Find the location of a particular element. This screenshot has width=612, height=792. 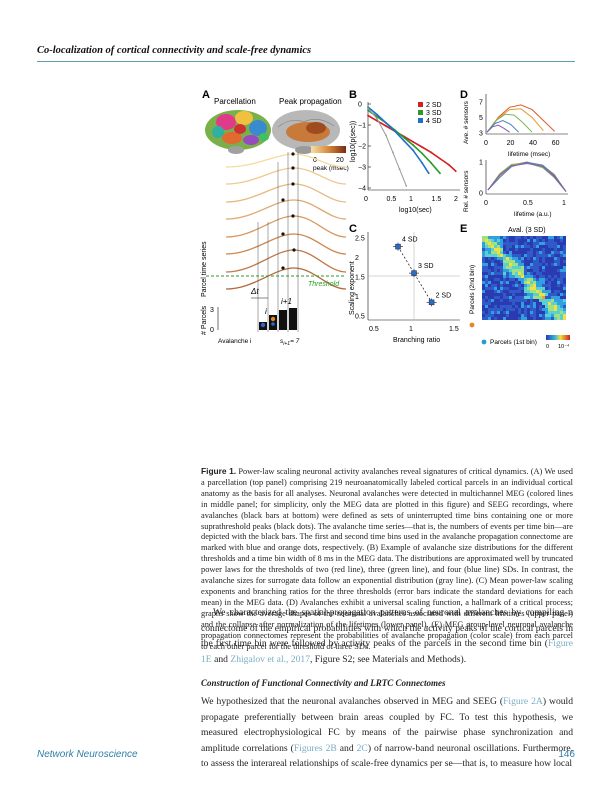

threshold-label: Threshold is located at coordinates (324, 284).